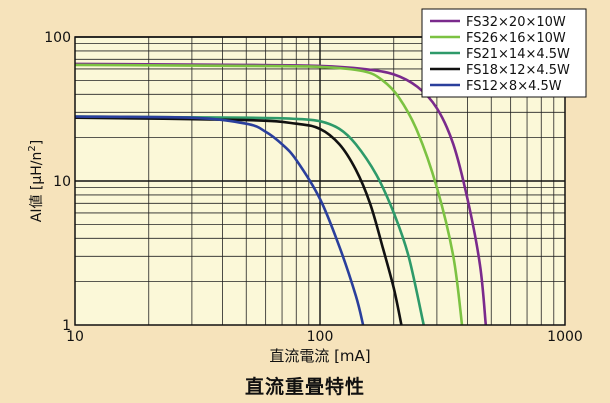 Image resolution: width=610 pixels, height=403 pixels. What do you see at coordinates (66, 326) in the screenshot?
I see `y-tick-label: 1` at bounding box center [66, 326].